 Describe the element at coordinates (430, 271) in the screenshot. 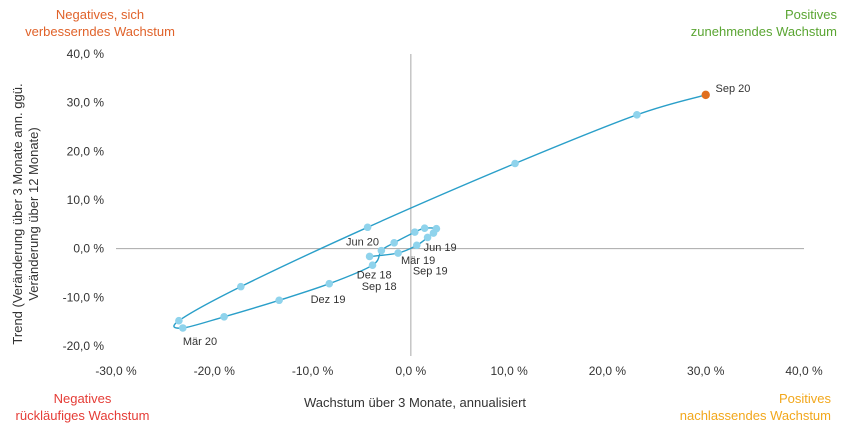

I see `point-label: Sep 19` at that location.